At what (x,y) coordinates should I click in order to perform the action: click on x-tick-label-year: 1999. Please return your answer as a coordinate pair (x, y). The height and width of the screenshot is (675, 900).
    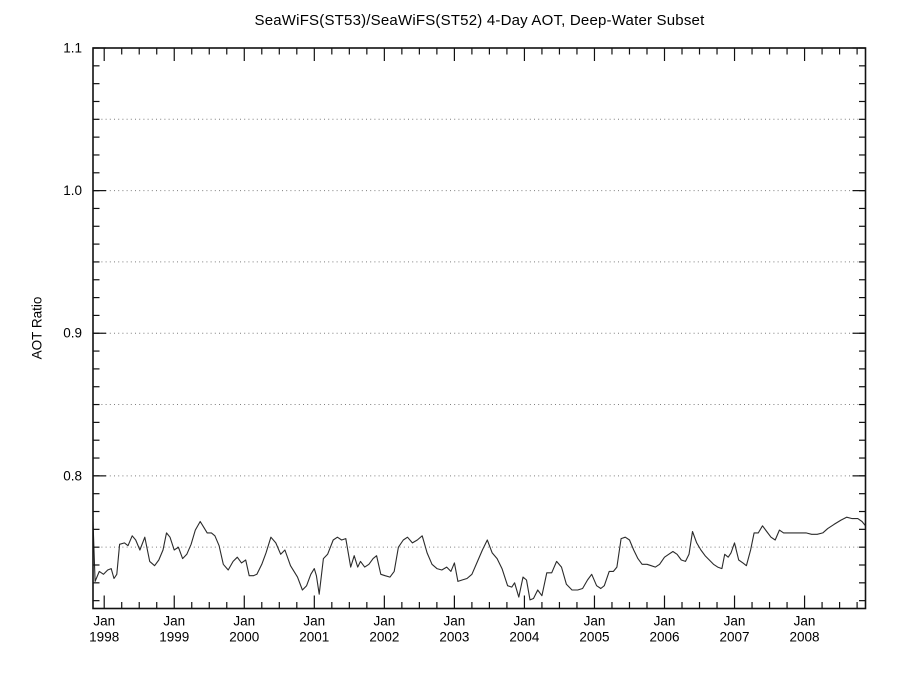
    Looking at the image, I should click on (174, 637).